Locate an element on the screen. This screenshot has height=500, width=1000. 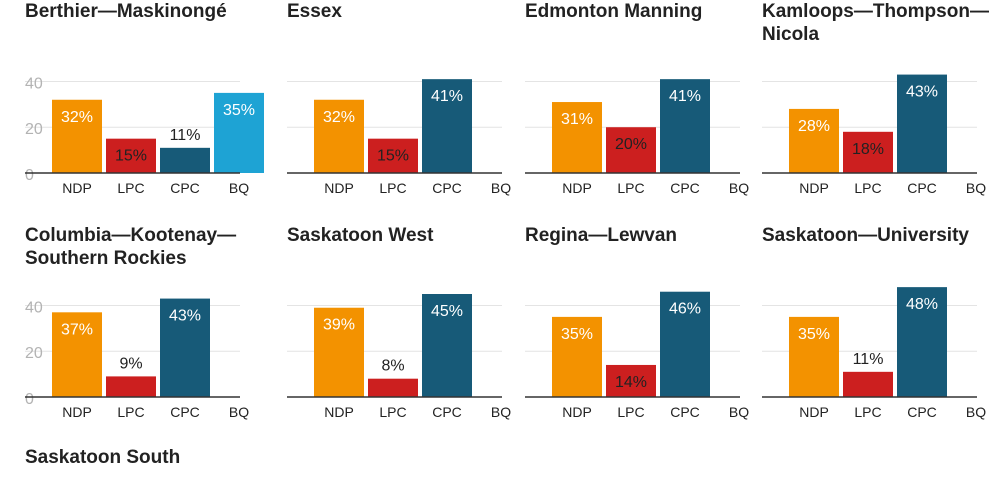
data-label: 14% is located at coordinates (631, 382).